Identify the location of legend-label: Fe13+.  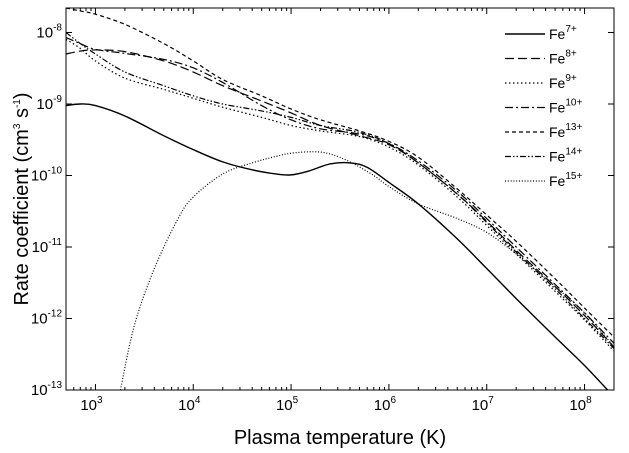
(565, 131).